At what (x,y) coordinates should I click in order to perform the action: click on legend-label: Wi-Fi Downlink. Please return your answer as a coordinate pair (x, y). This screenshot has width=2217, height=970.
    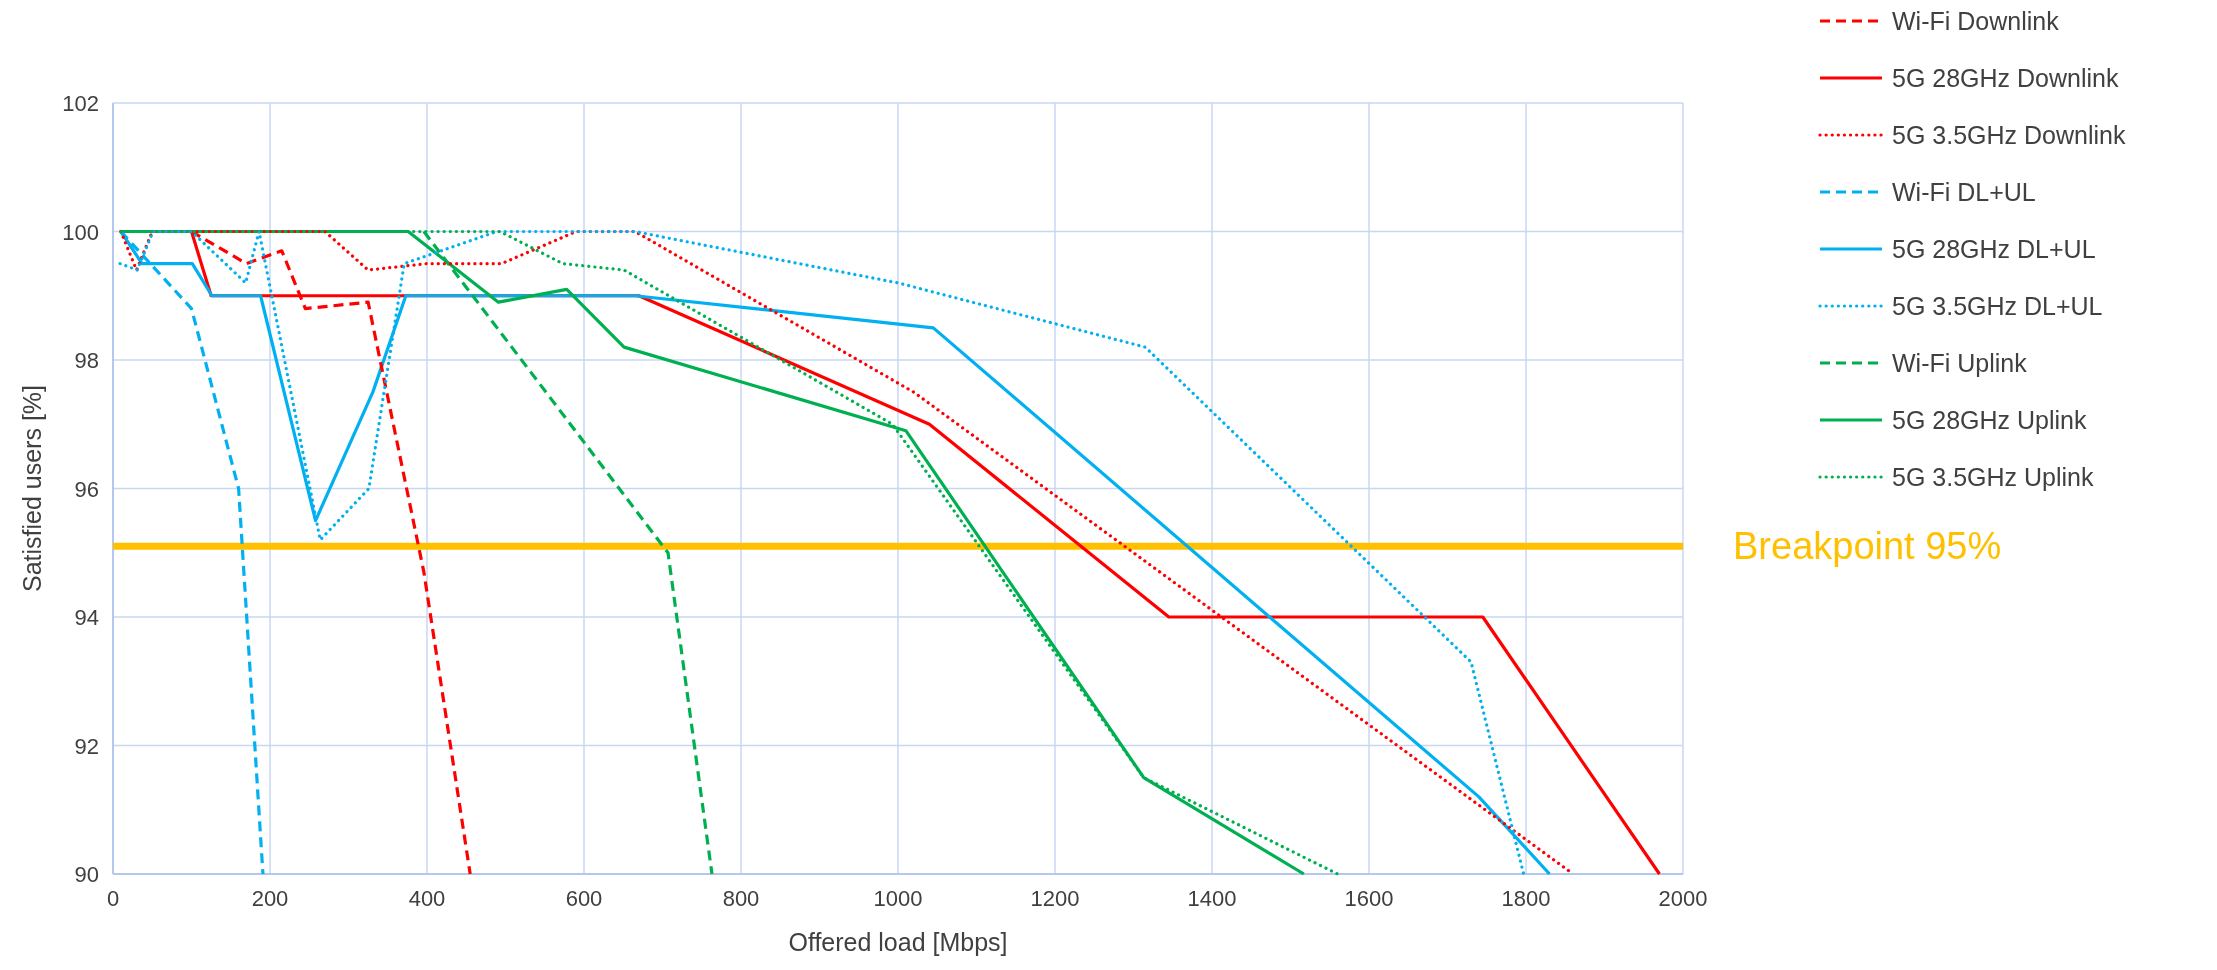
    Looking at the image, I should click on (1976, 21).